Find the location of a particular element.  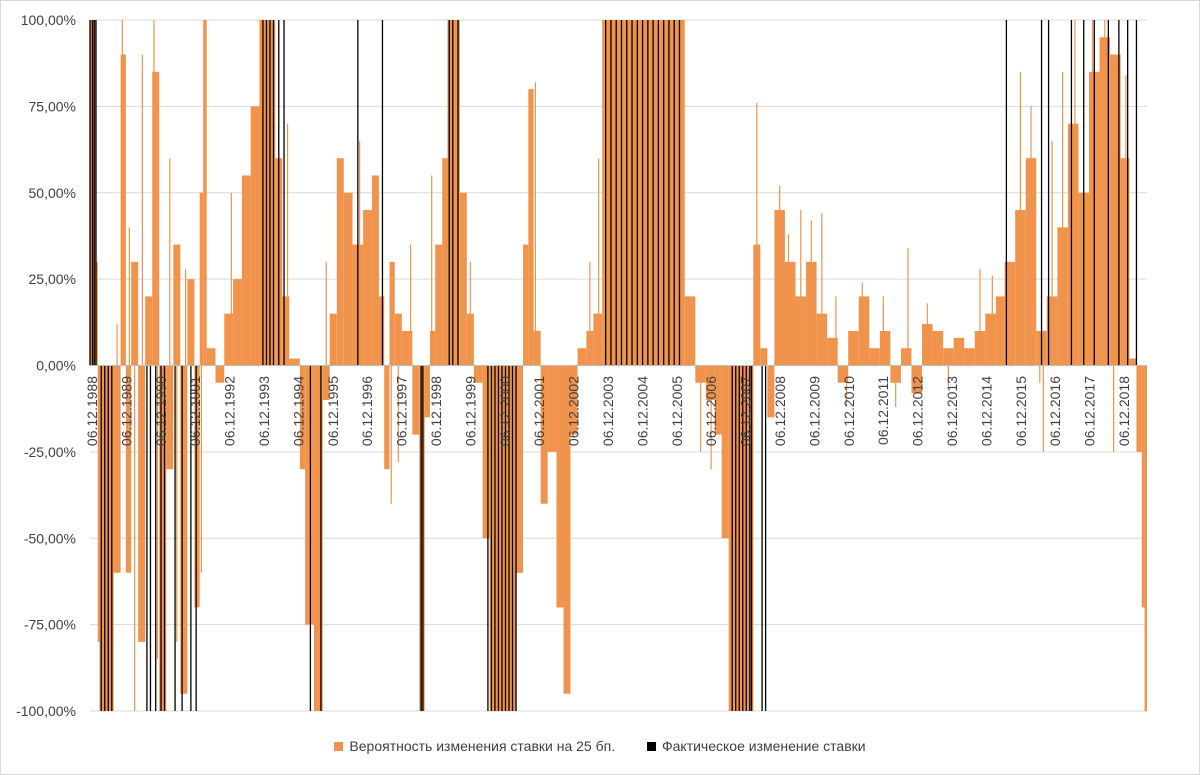

y-tick-label-0: 100,00% is located at coordinates (48, 20).